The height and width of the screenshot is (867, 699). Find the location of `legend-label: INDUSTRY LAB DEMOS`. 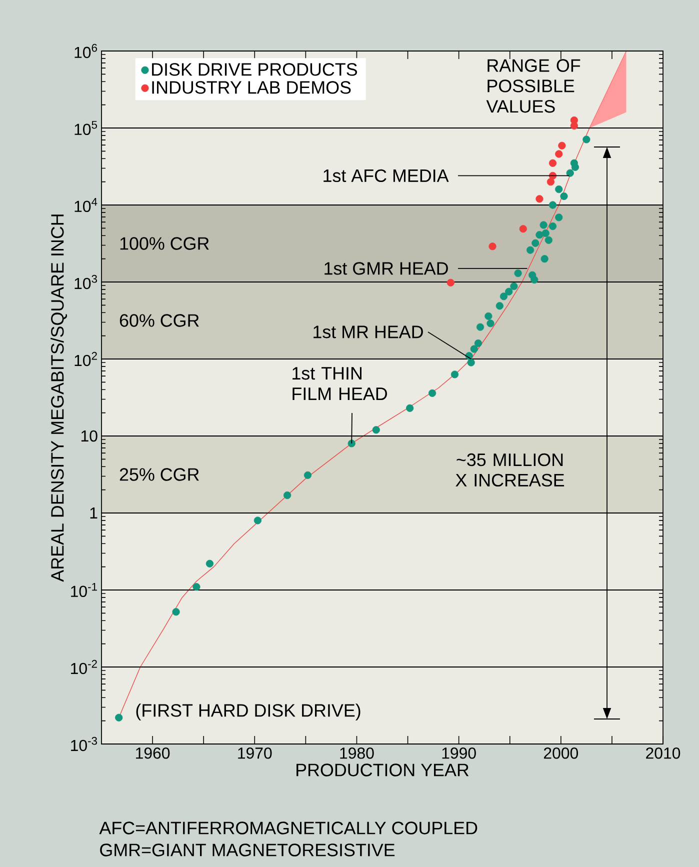

legend-label: INDUSTRY LAB DEMOS is located at coordinates (251, 87).